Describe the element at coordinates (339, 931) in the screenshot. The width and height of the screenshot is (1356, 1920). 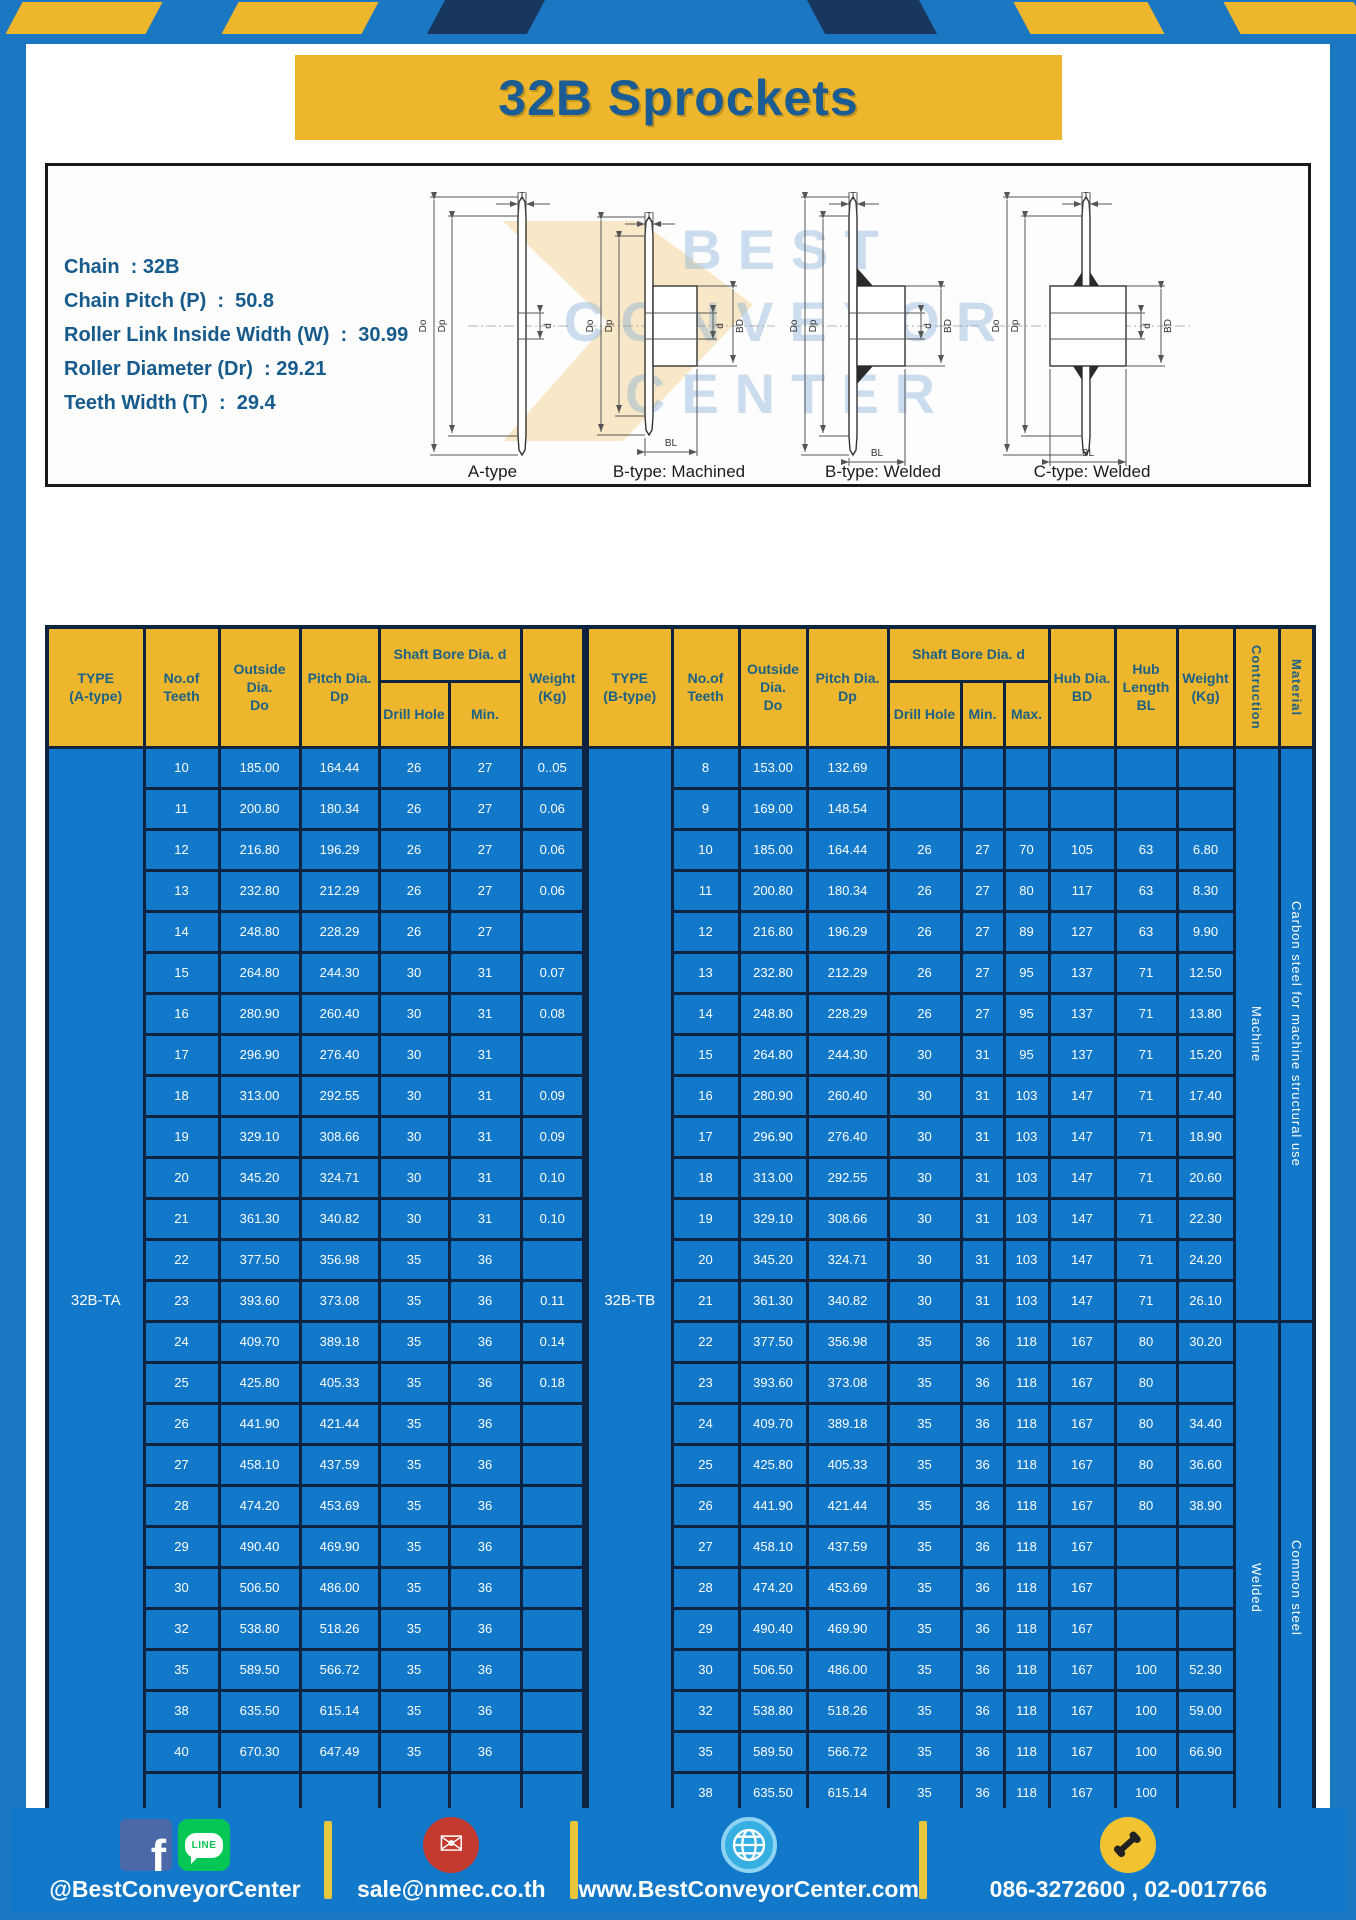
I see `table-cell: 228.29` at that location.